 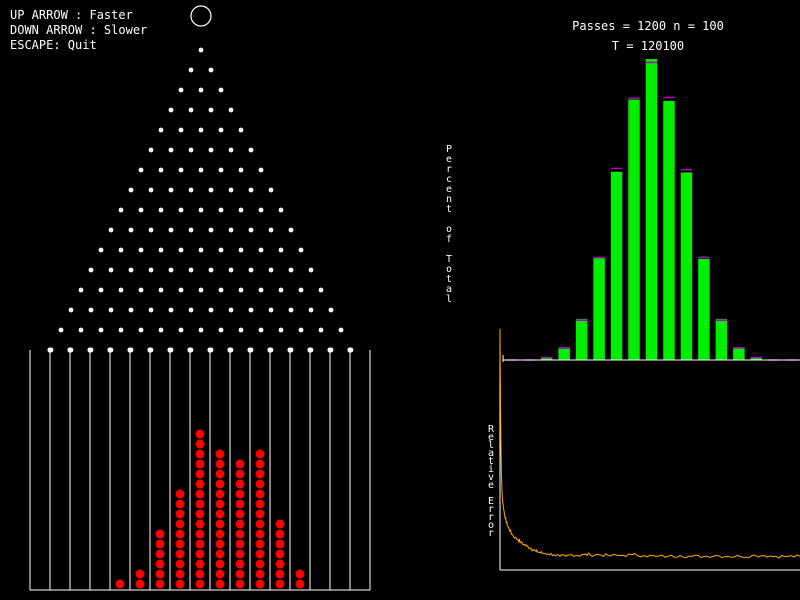 I want to click on y-axis-label-char: f, so click(x=449, y=239).